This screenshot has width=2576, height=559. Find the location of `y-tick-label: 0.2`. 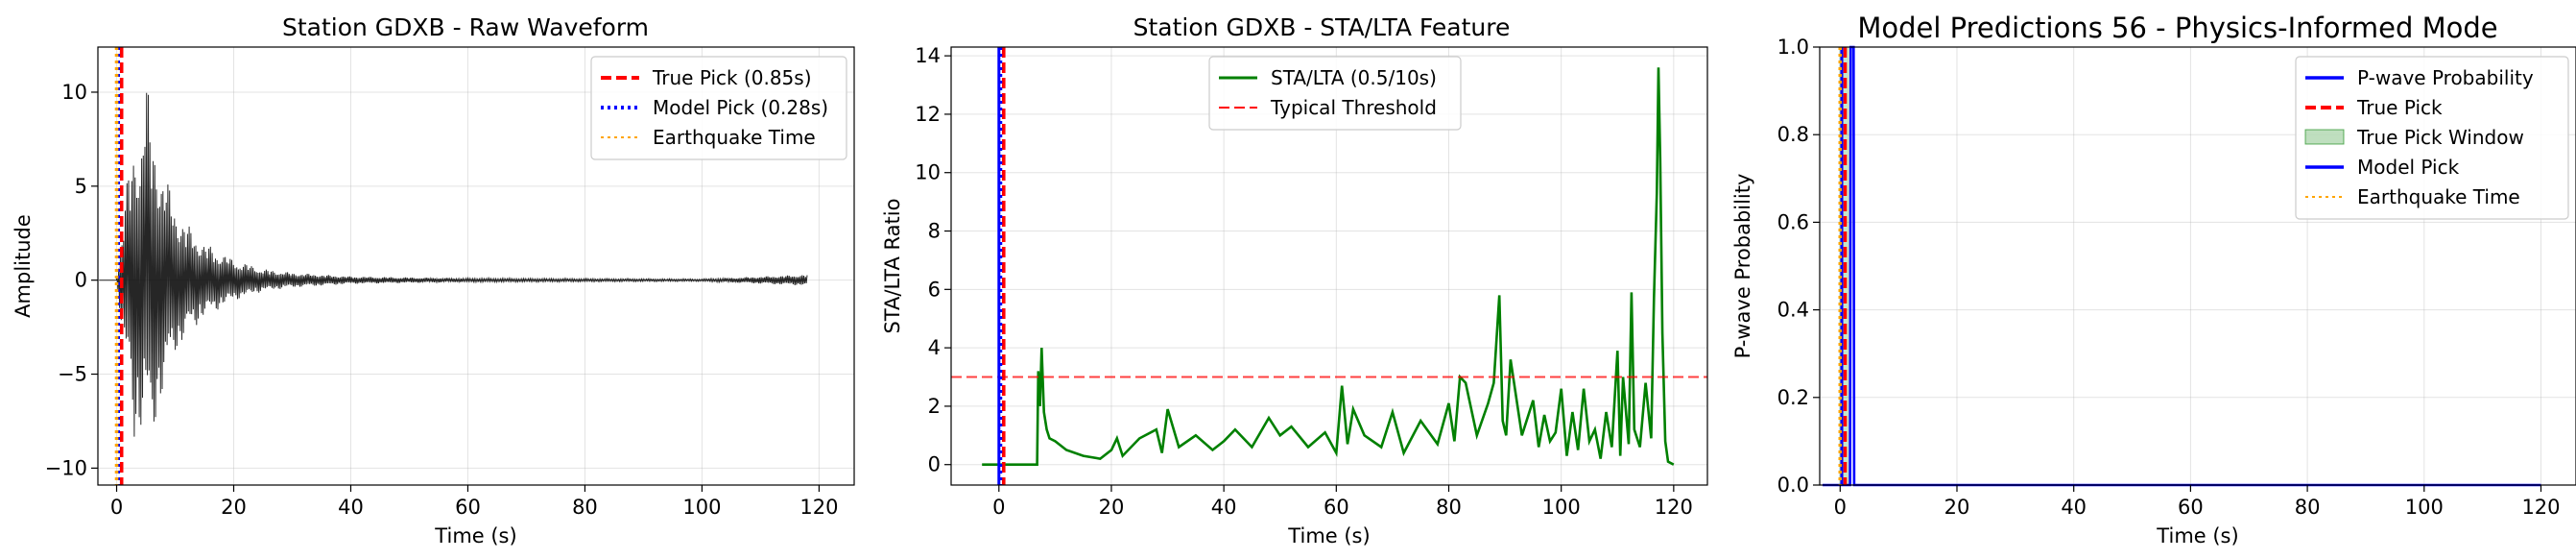

y-tick-label: 0.2 is located at coordinates (1793, 397).